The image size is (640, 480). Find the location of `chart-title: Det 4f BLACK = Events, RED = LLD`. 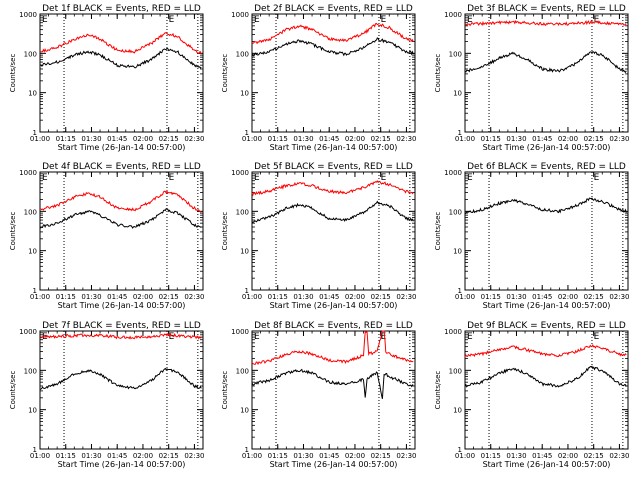

chart-title: Det 4f BLACK = Events, RED = LLD is located at coordinates (121, 167).